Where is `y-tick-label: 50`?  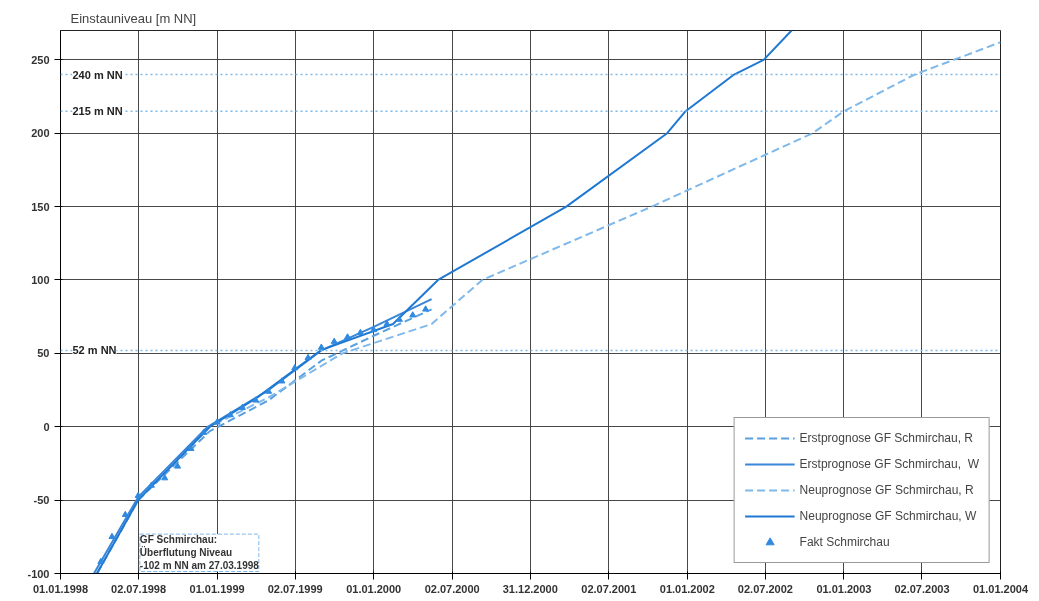 y-tick-label: 50 is located at coordinates (43, 353).